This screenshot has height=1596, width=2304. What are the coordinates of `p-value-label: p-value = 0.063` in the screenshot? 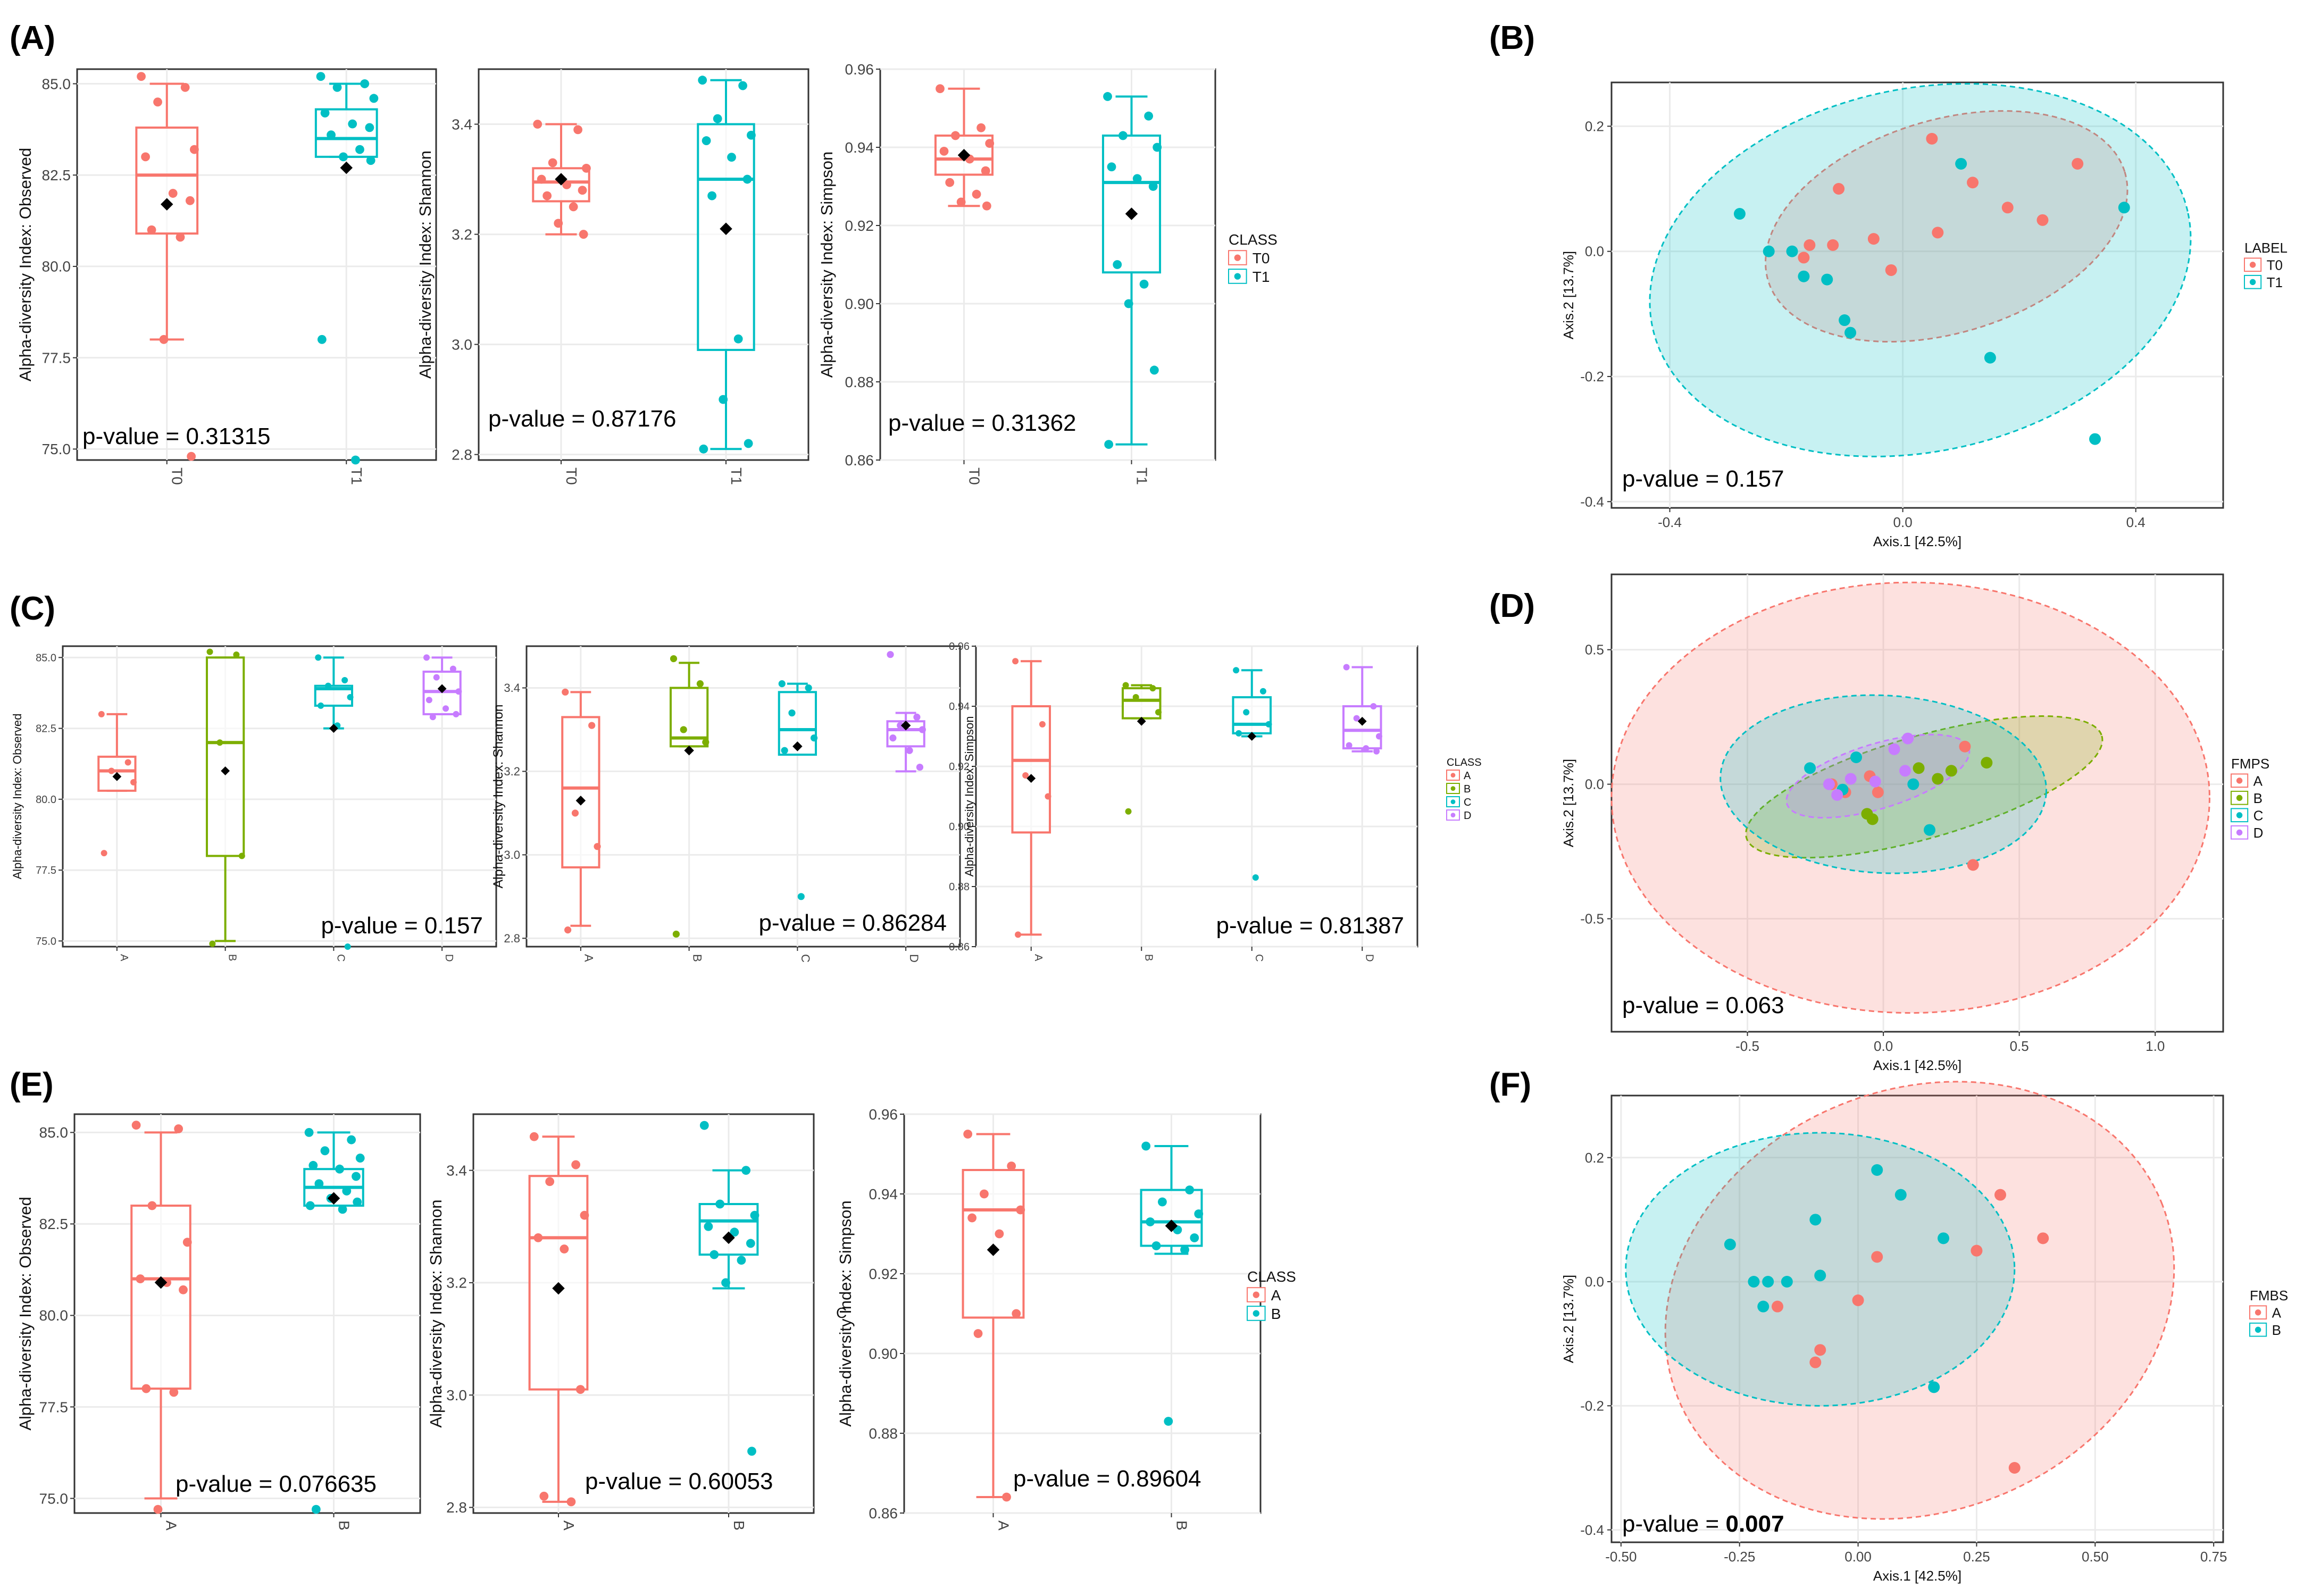 It's located at (1703, 1005).